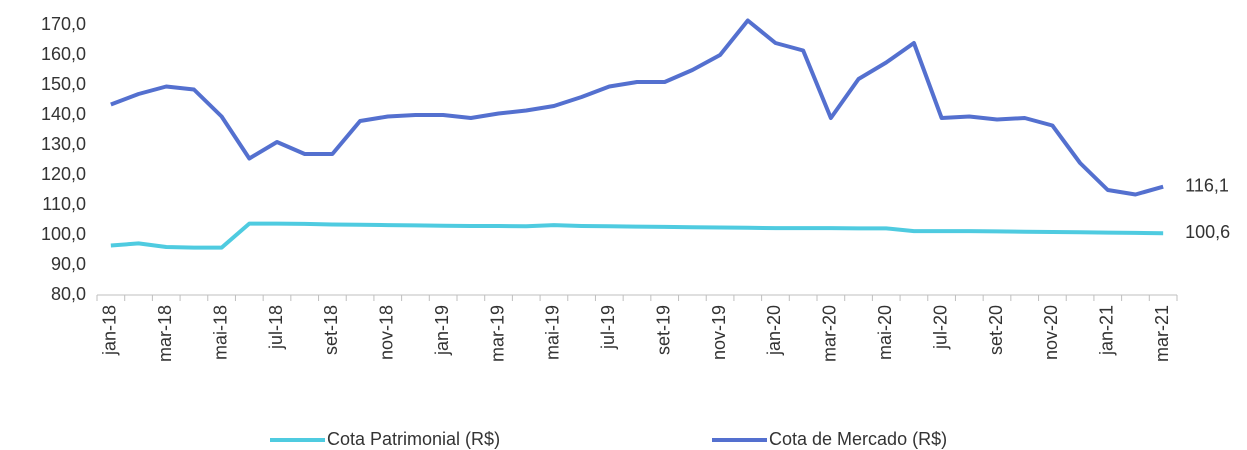  I want to click on x-tick-label: set-18, so click(331, 330).